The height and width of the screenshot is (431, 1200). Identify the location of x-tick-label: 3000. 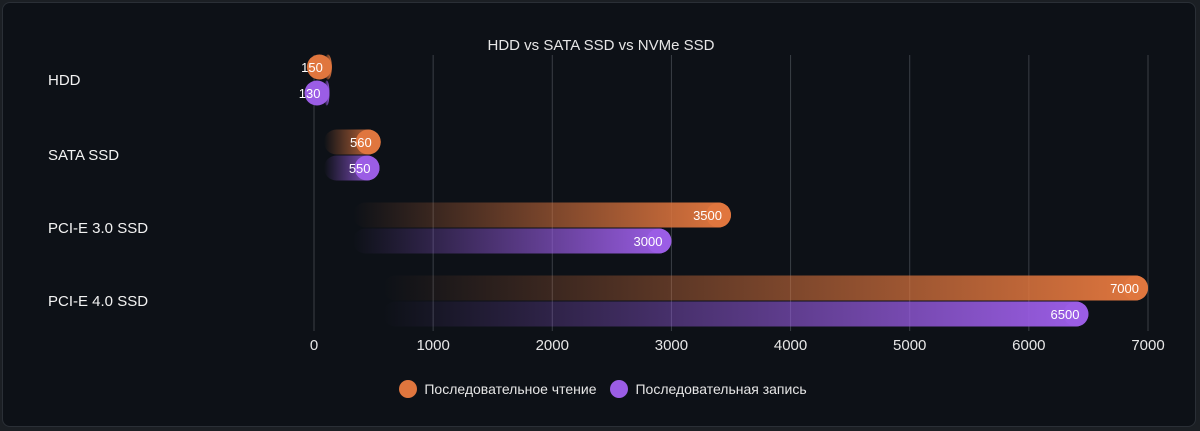
(671, 345).